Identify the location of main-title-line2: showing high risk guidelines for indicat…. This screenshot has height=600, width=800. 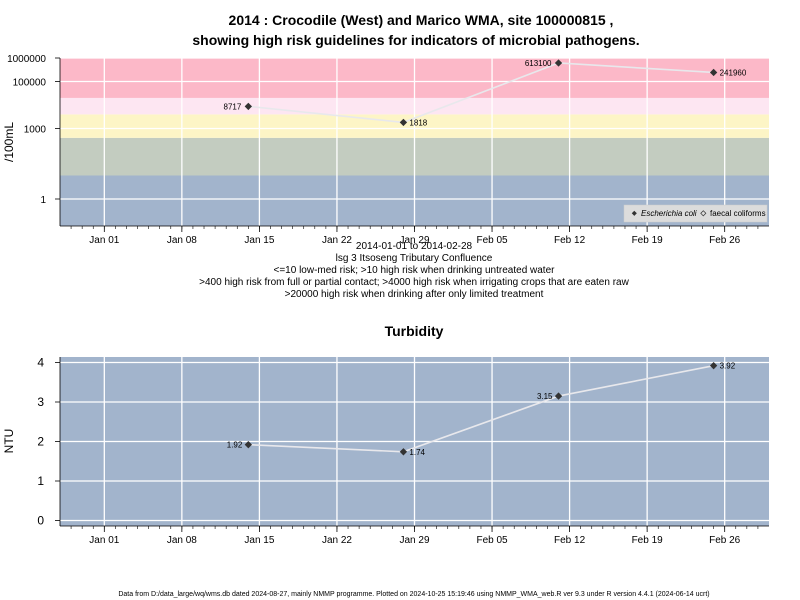
(415, 40).